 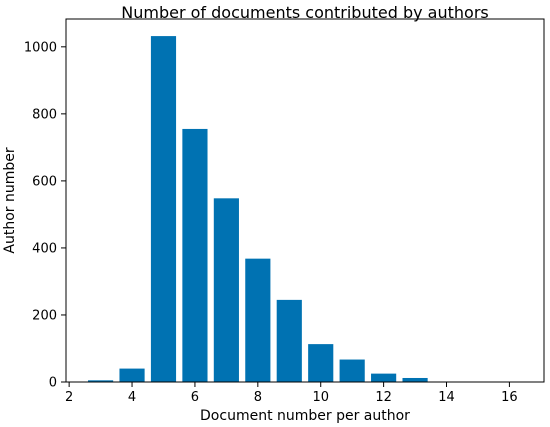 I want to click on y-tick-label: 800, so click(x=44, y=114).